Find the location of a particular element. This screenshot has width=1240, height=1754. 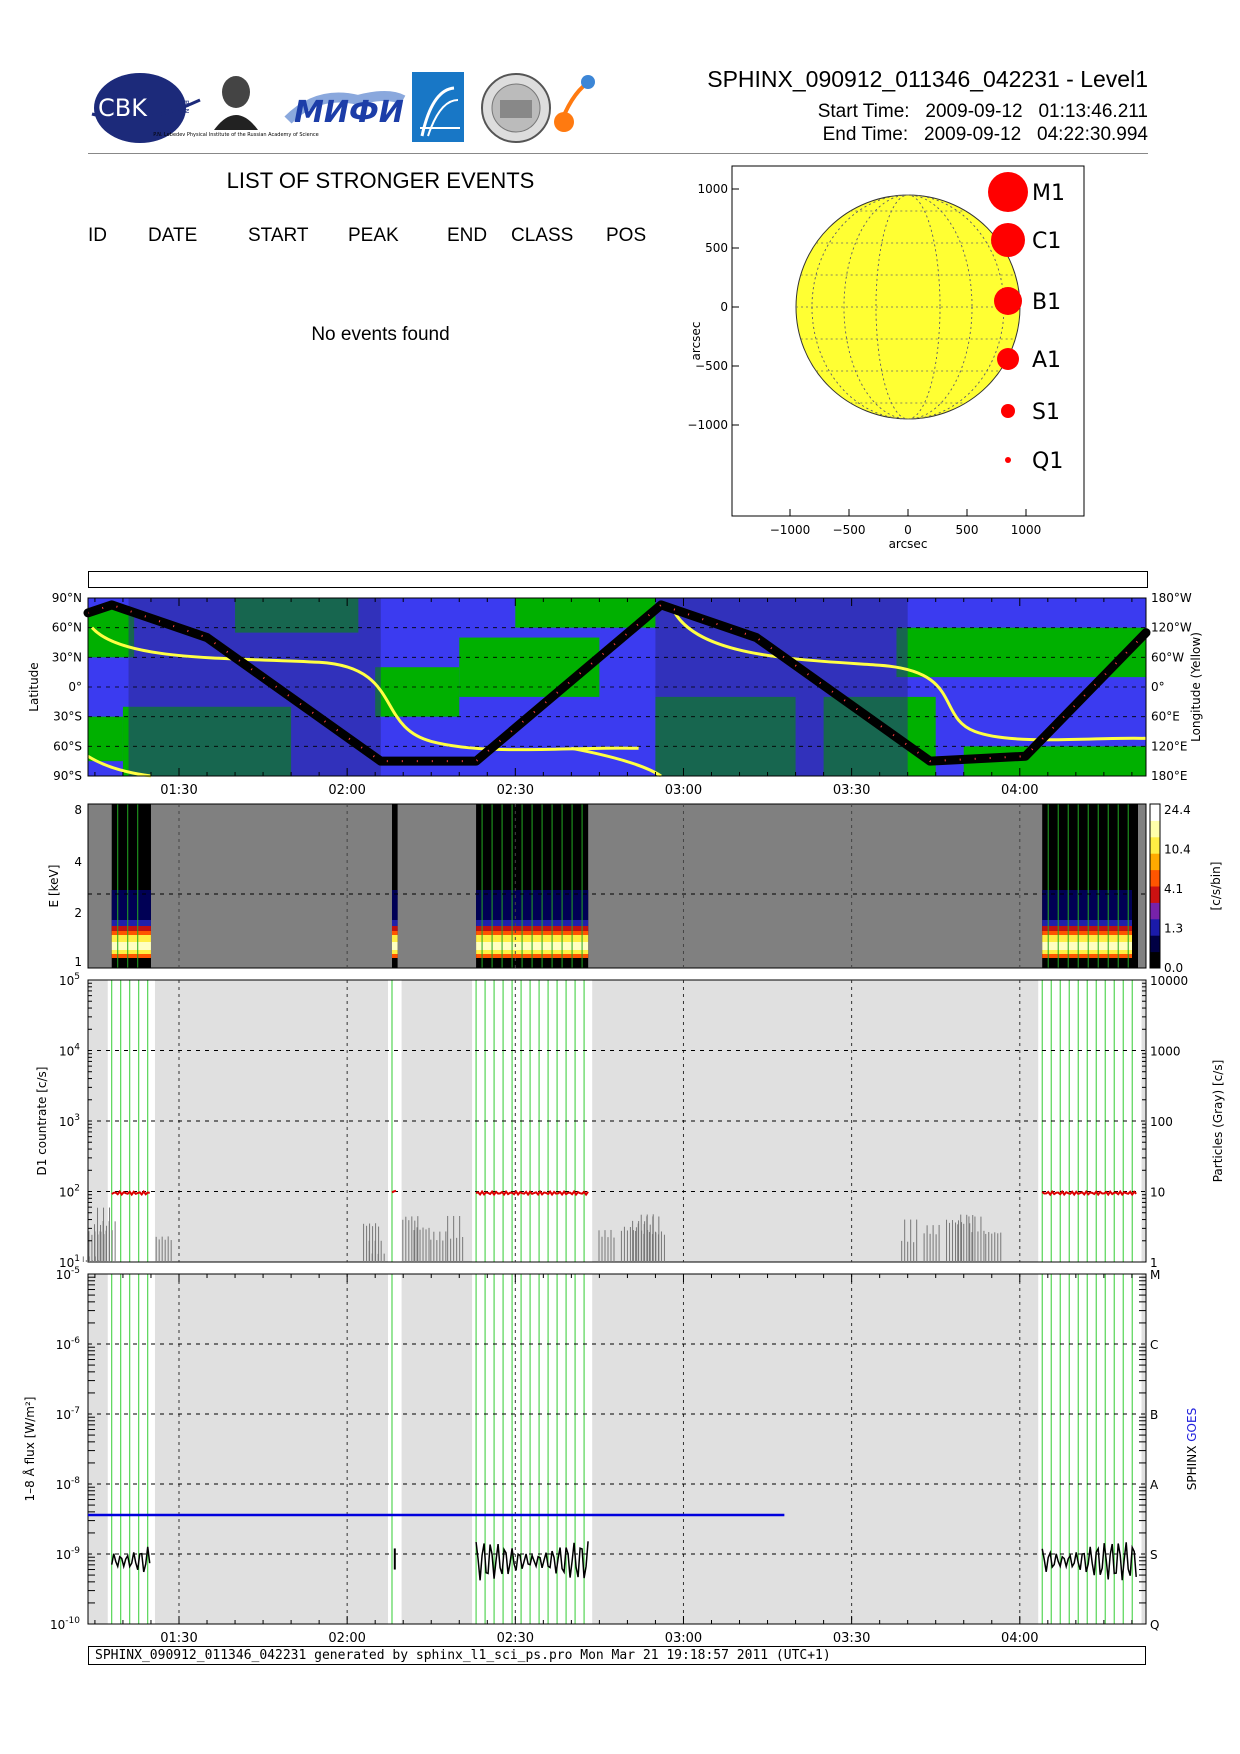

start-date: 2009-09-12 is located at coordinates (974, 111).